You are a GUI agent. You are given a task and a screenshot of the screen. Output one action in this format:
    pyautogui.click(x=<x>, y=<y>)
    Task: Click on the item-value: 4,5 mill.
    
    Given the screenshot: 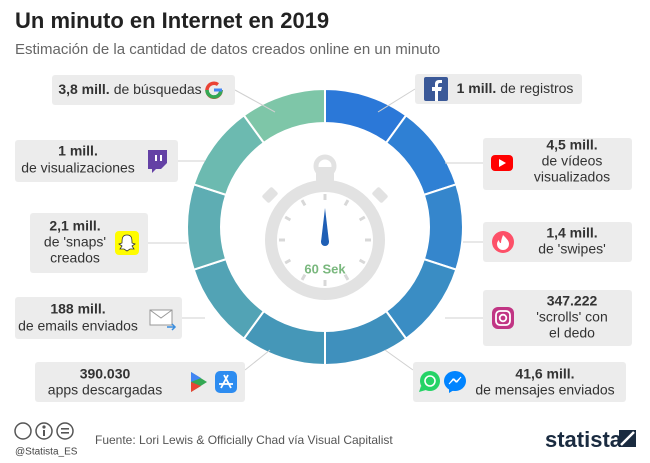 What is the action you would take?
    pyautogui.click(x=571, y=145)
    